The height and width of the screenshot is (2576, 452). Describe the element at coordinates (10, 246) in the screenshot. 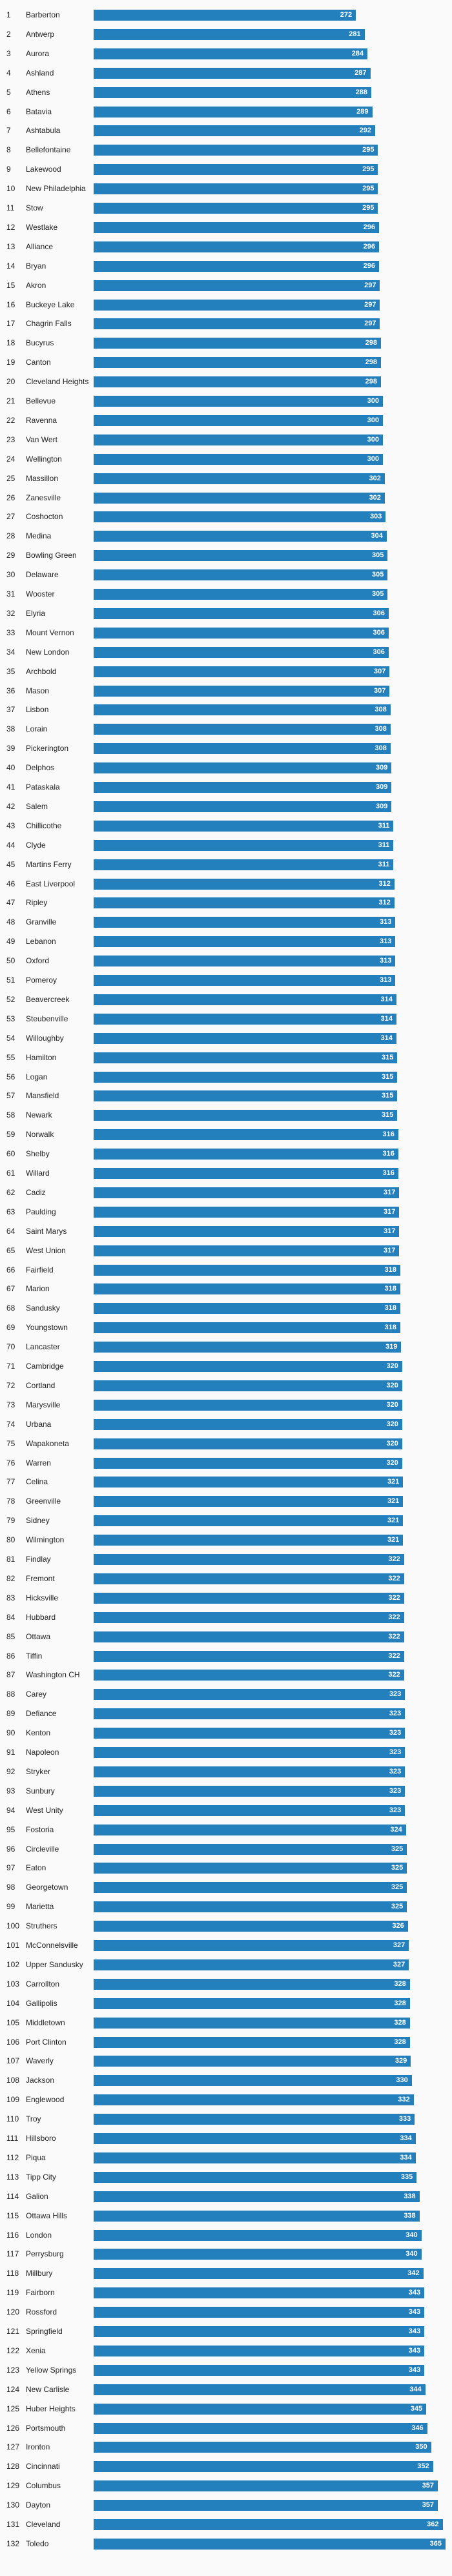

I see `rank-label: 13` at that location.